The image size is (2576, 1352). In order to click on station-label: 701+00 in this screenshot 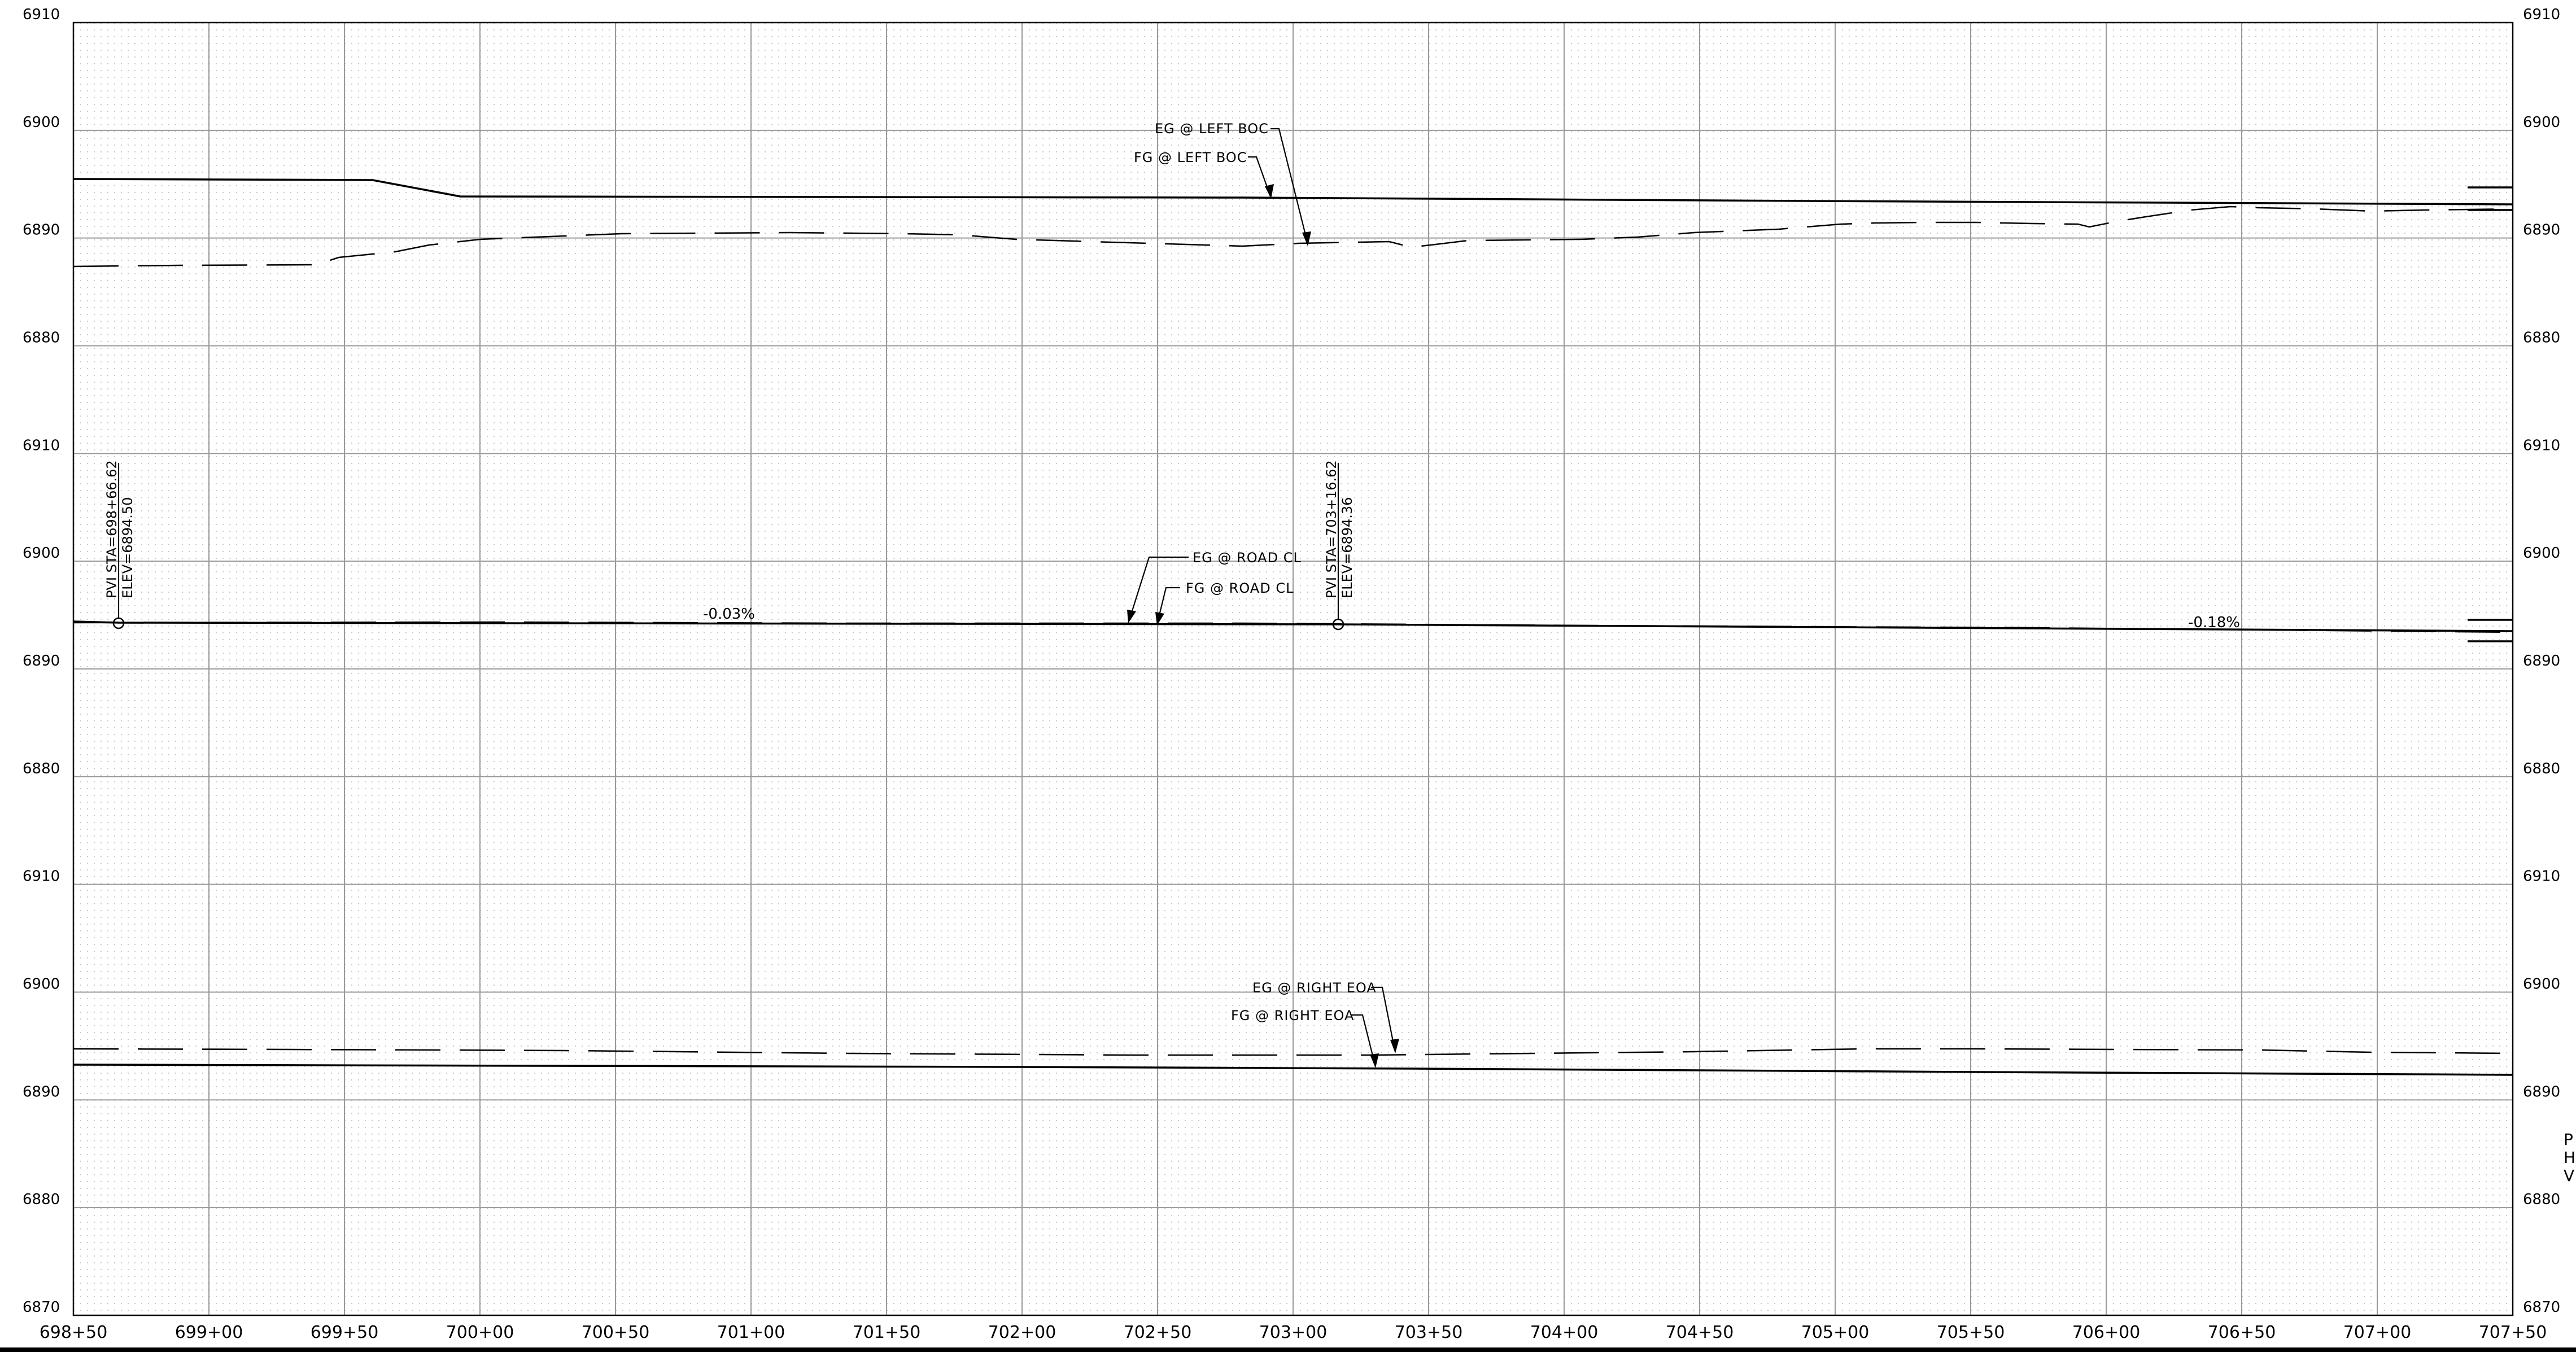, I will do `click(751, 1333)`.